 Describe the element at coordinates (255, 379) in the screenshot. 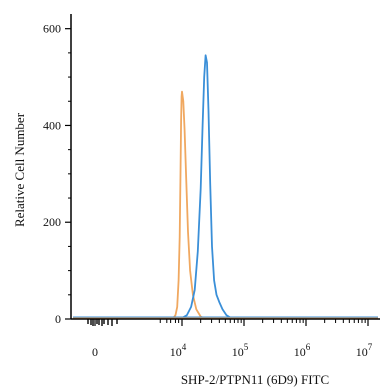

I see `x-axis-title: SHP-2/PTPN11 (6D9) FITC` at that location.